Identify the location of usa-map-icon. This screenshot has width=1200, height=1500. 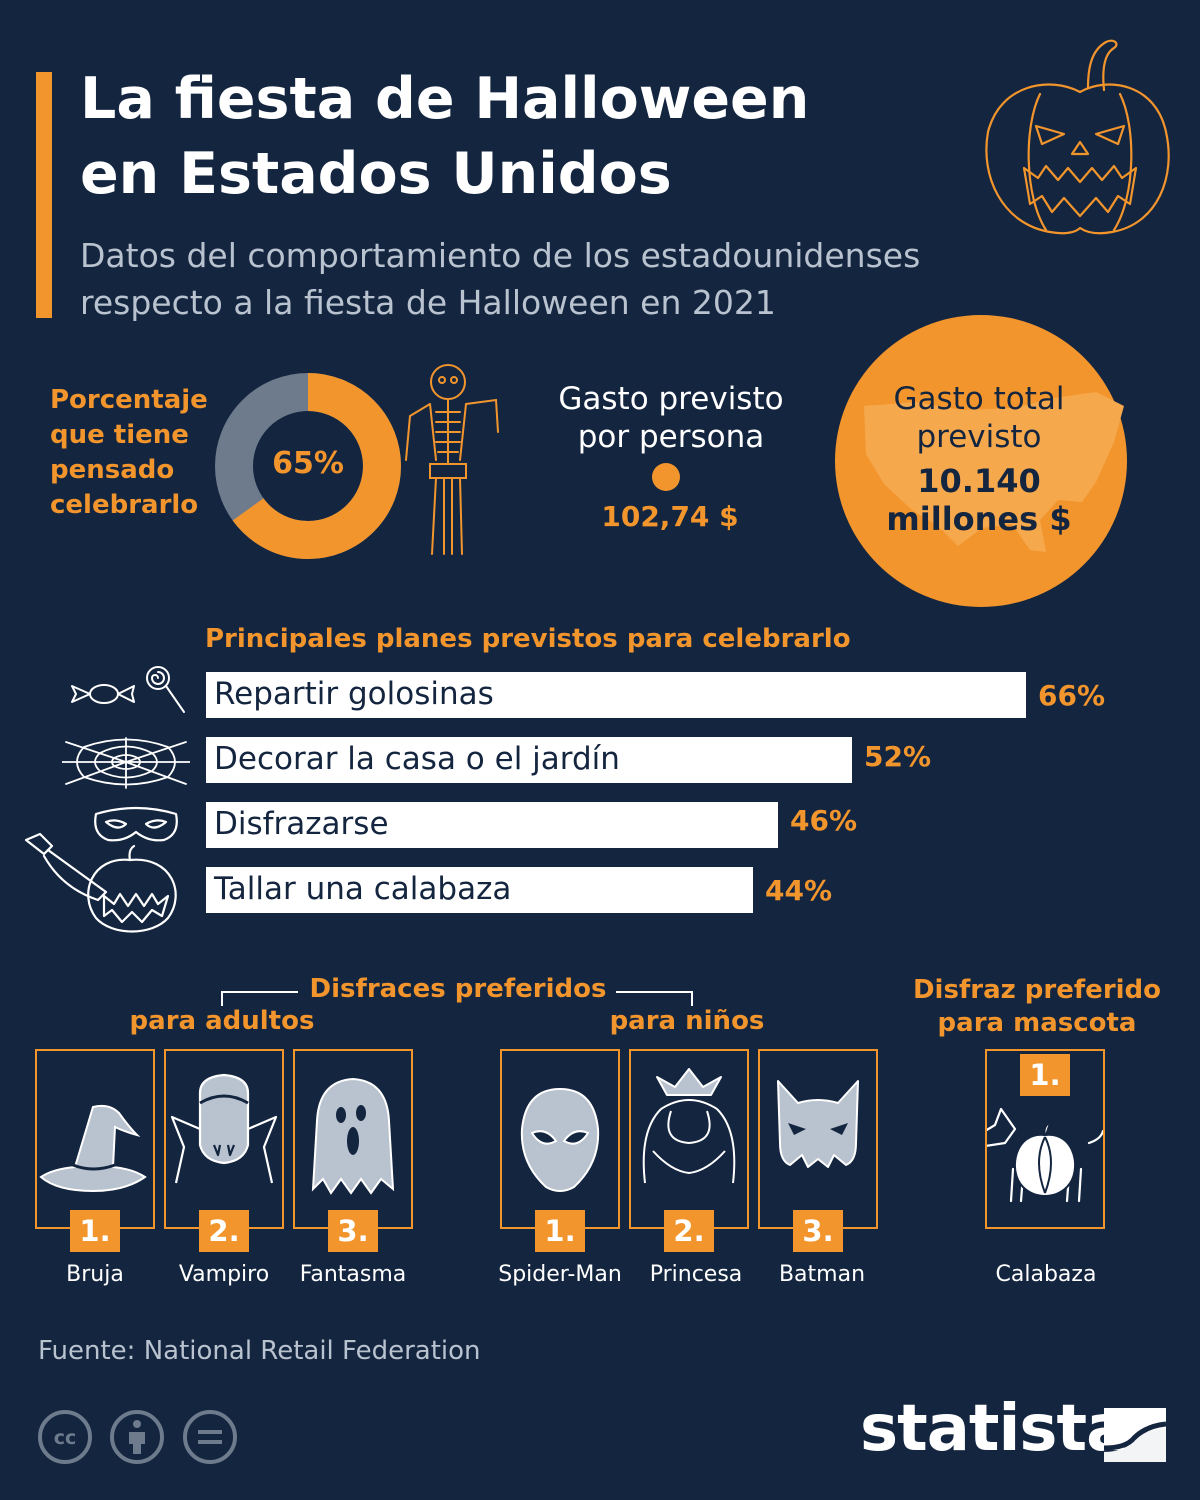
(994, 472).